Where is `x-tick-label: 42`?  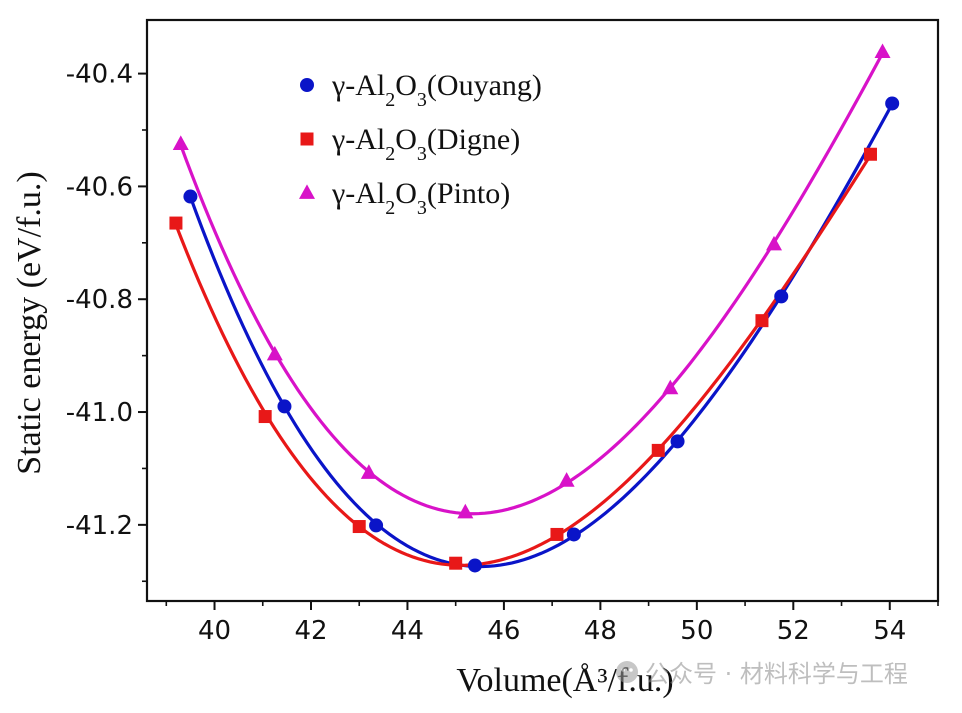
x-tick-label: 42 is located at coordinates (310, 631).